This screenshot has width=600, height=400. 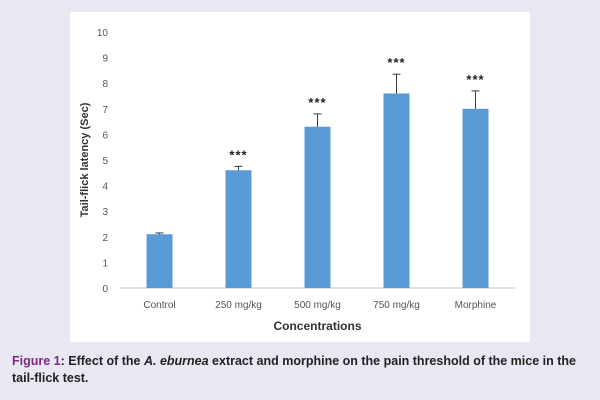 I want to click on caption-label: Figure 1, so click(x=36, y=361).